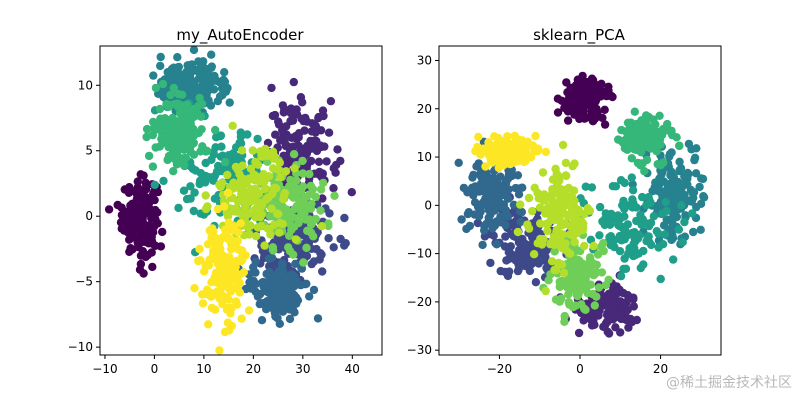 This screenshot has width=800, height=400. I want to click on y-tick-label: 0, so click(89, 216).